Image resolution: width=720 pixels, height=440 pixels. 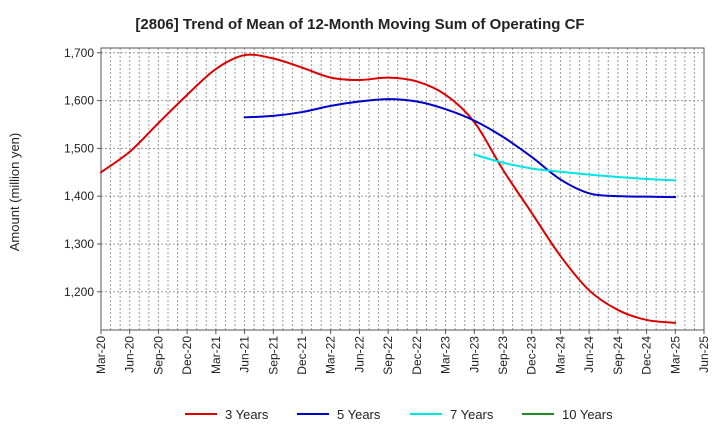 I want to click on series-line-7-years, so click(x=575, y=167).